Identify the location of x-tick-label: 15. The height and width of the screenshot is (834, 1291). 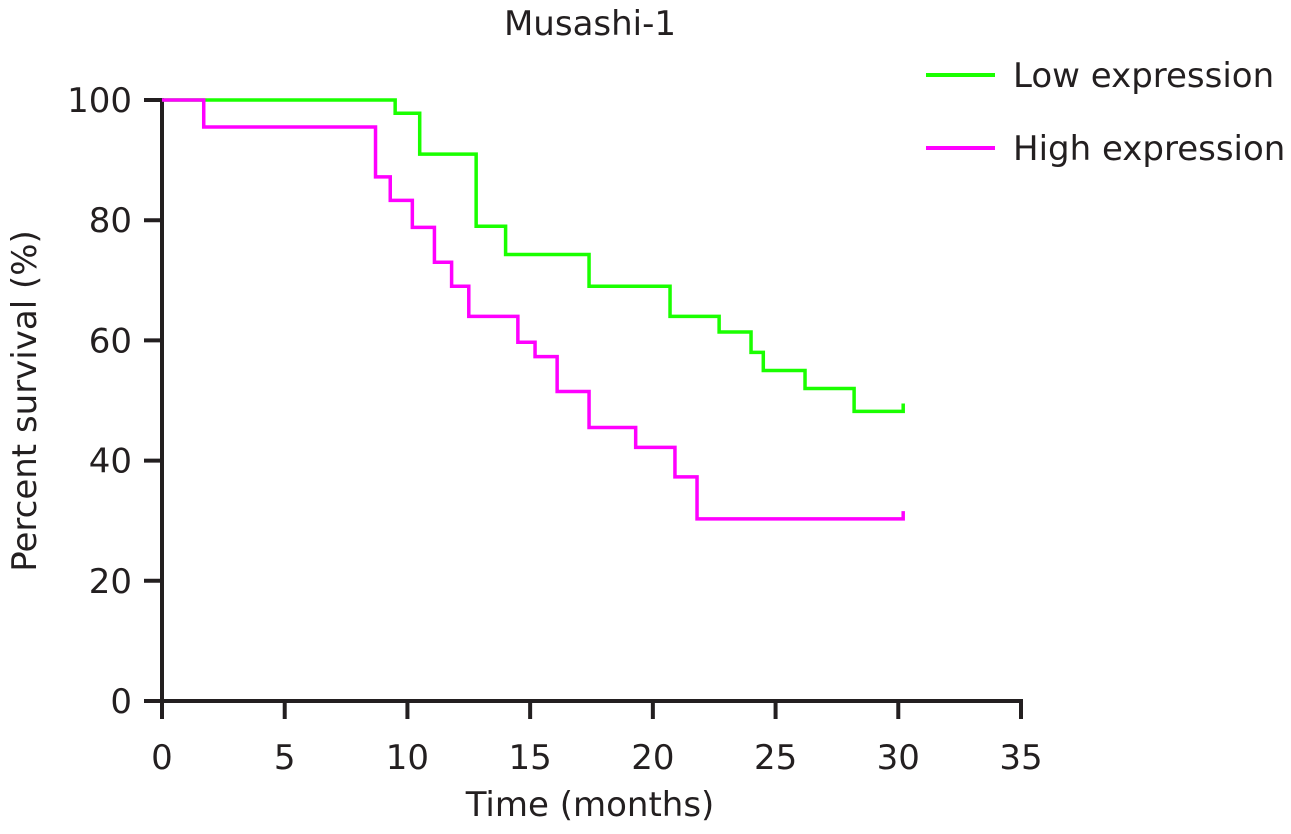
(530, 758).